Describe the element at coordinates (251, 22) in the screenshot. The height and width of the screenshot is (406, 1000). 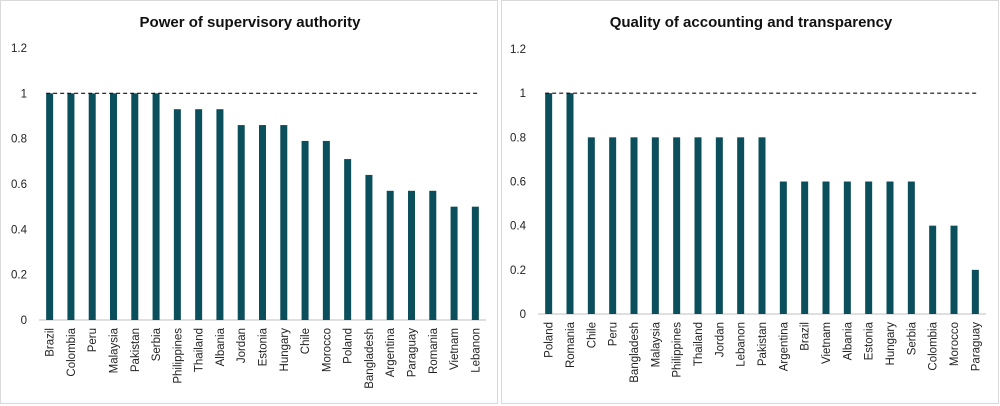
I see `chart-title: Power of supervisory authority` at that location.